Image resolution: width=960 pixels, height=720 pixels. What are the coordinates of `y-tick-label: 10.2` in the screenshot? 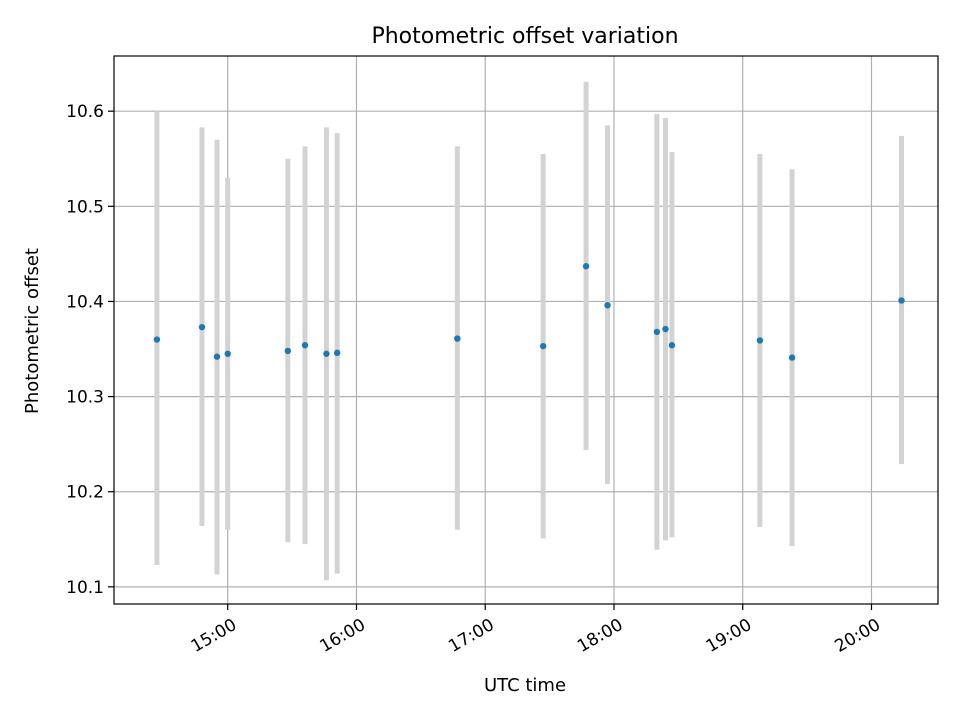 It's located at (85, 493).